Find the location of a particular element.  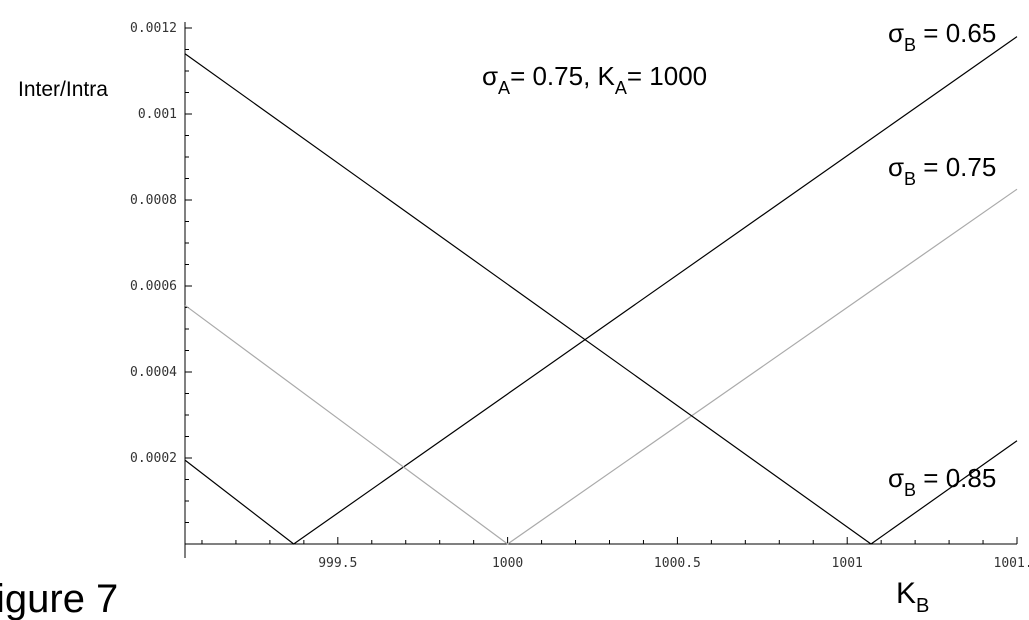

param-sigma-value: = 0.75, is located at coordinates (553, 76).